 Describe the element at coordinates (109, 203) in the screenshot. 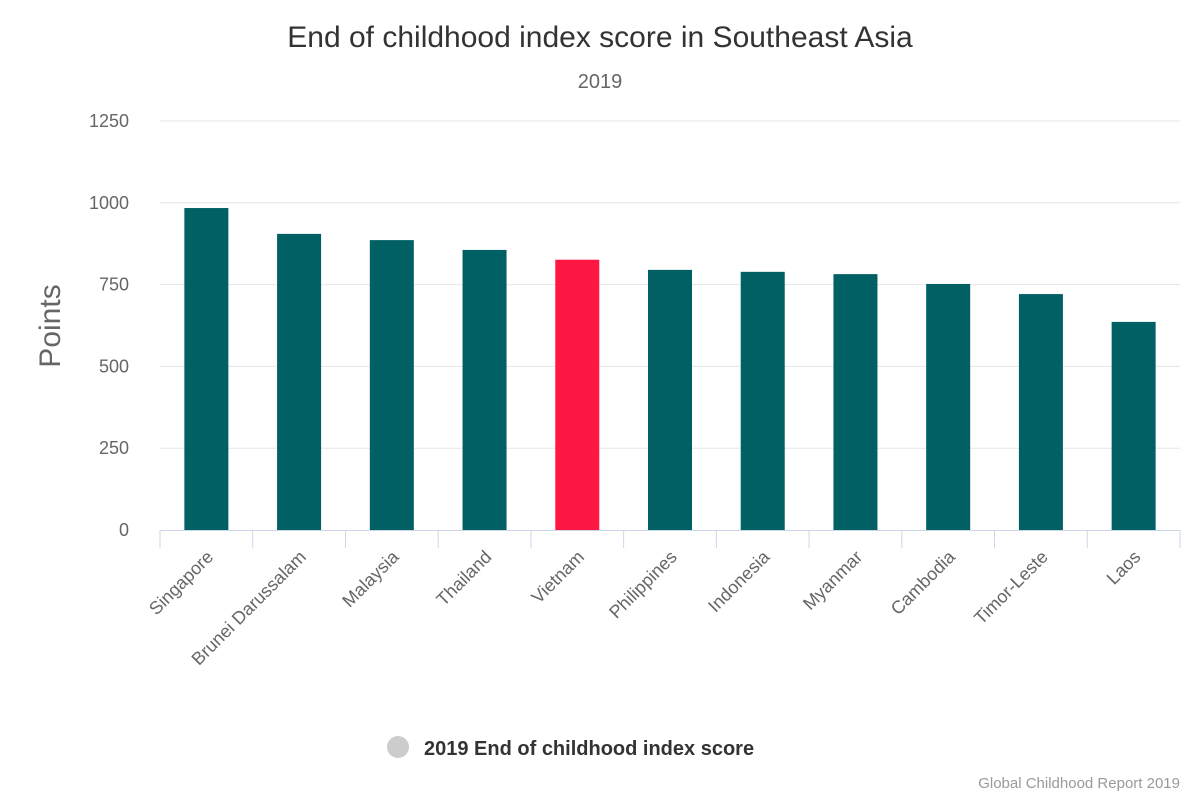

I see `y-tick-label: 1000` at that location.